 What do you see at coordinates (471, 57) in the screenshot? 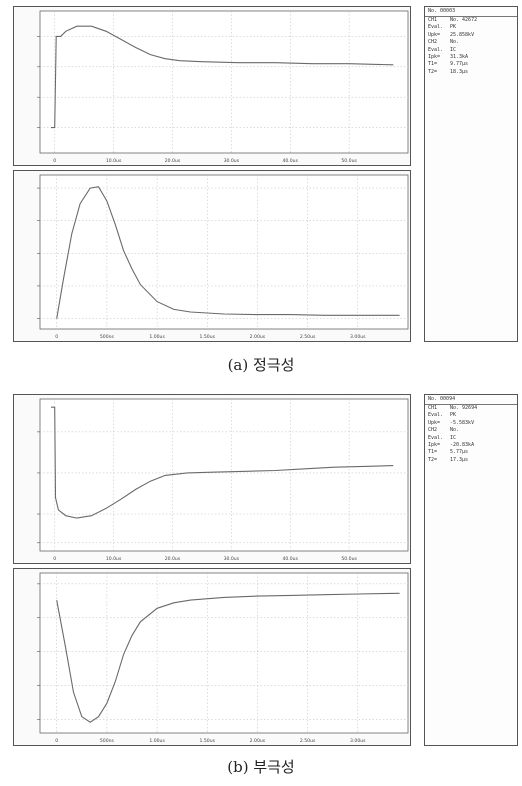
I see `info-row: Ipk= 31.3kA` at bounding box center [471, 57].